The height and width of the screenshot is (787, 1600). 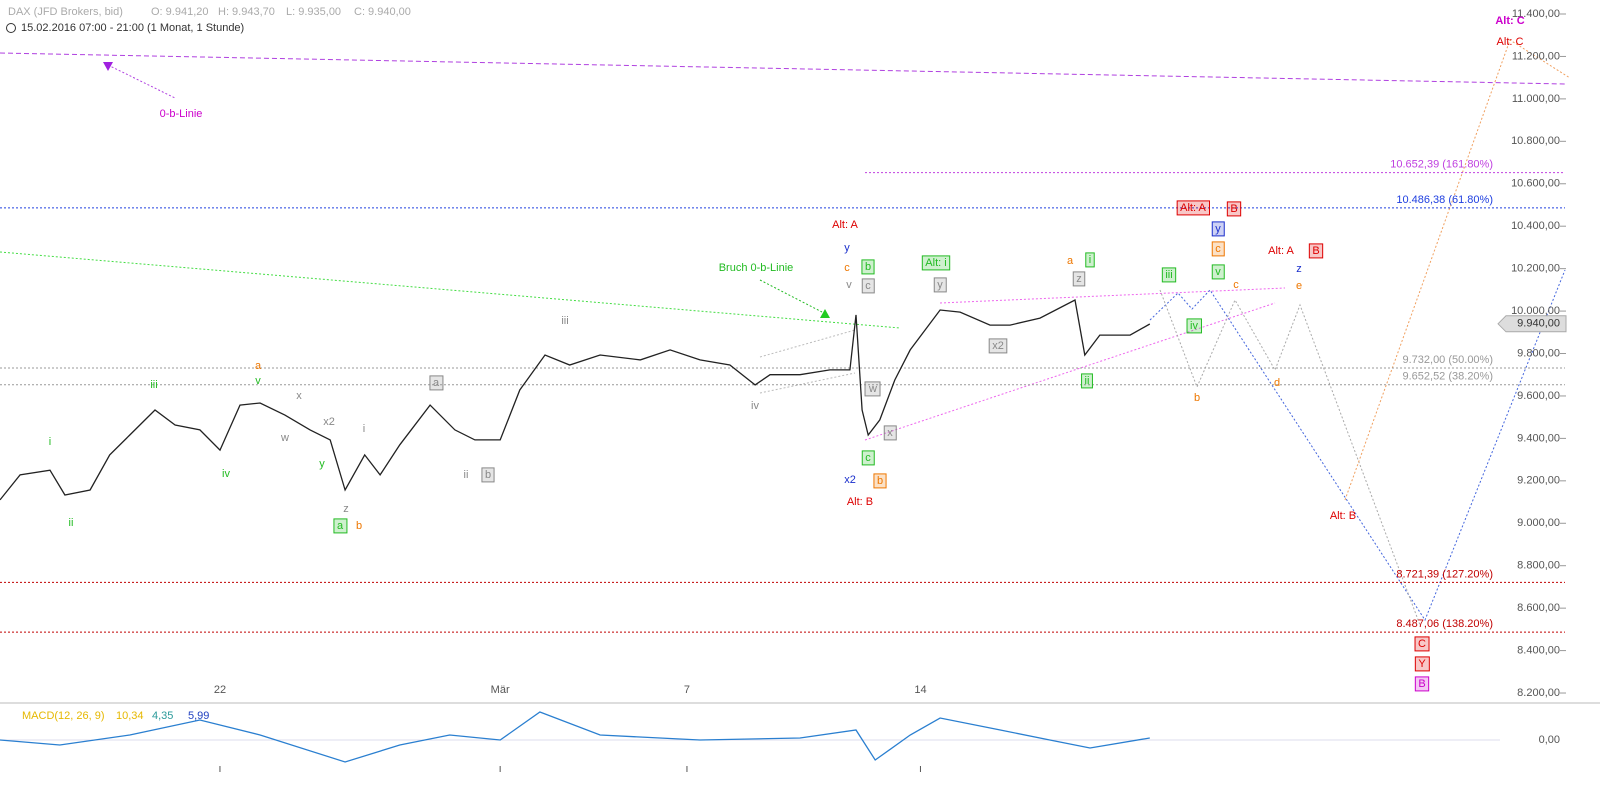 What do you see at coordinates (180, 12) in the screenshot?
I see `quote: O: 9.941,20` at bounding box center [180, 12].